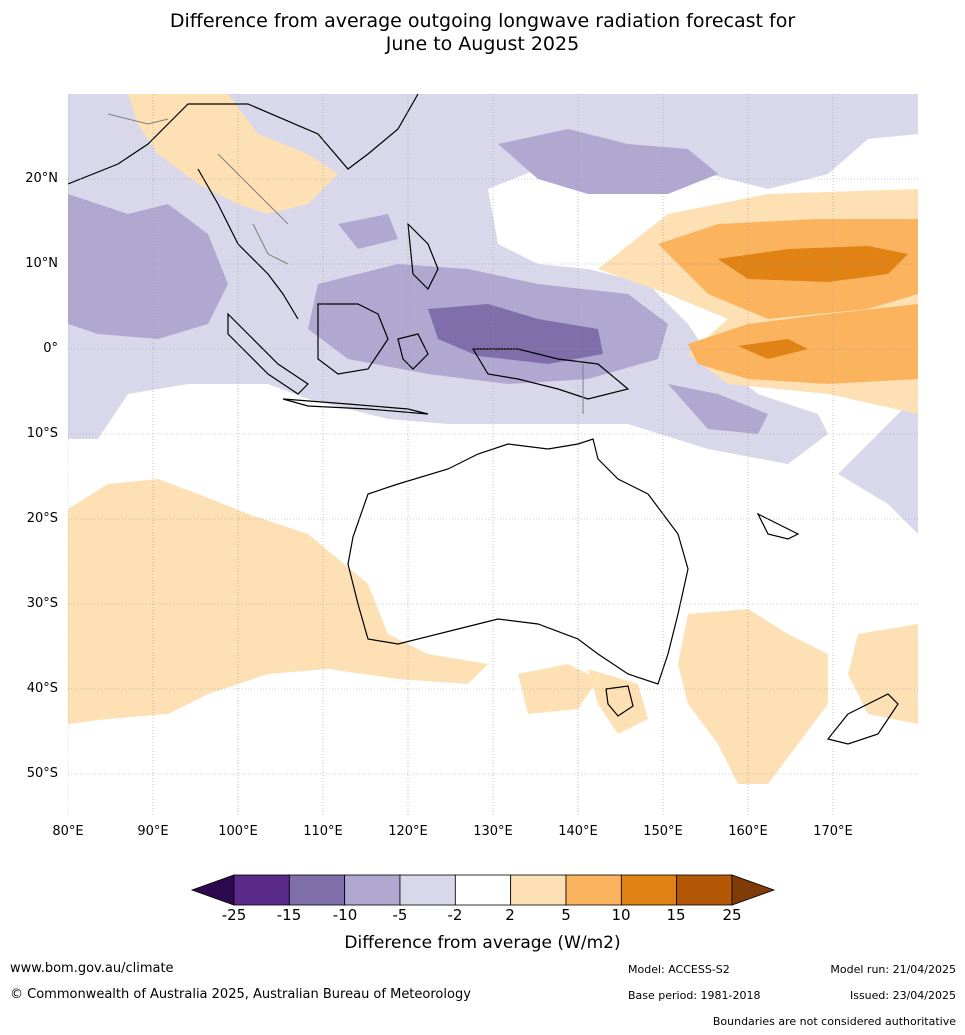 This screenshot has width=965, height=1035. What do you see at coordinates (694, 995) in the screenshot?
I see `base-period-text: Base period: 1981-2018` at bounding box center [694, 995].